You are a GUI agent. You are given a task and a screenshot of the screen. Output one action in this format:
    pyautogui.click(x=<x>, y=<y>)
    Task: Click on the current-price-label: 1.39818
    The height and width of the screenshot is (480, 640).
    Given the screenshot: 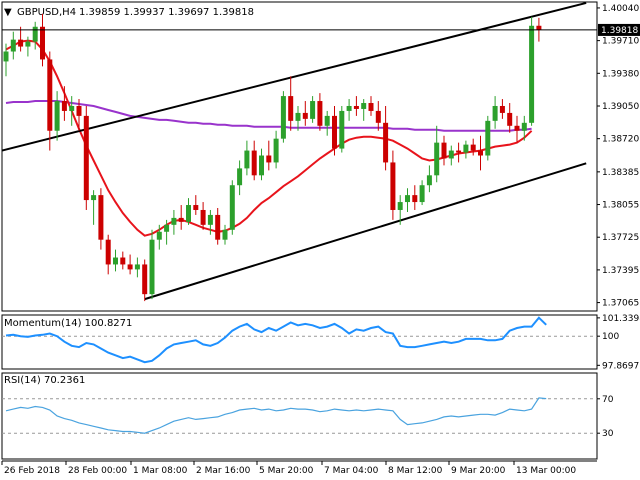 What is the action you would take?
    pyautogui.click(x=619, y=31)
    